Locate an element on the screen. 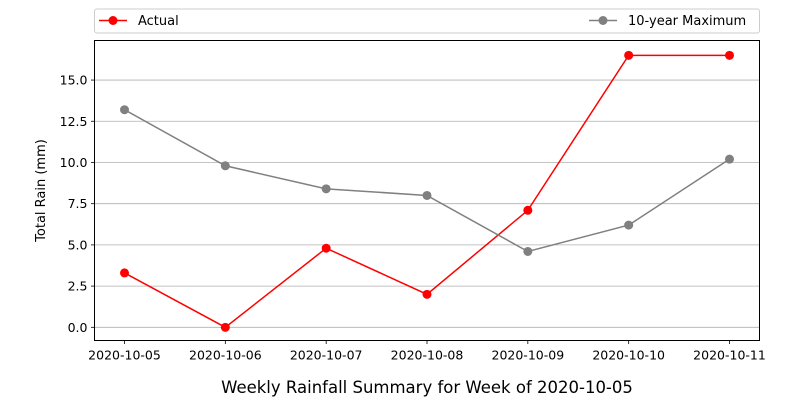  legend-label-actual: Actual is located at coordinates (158, 21).